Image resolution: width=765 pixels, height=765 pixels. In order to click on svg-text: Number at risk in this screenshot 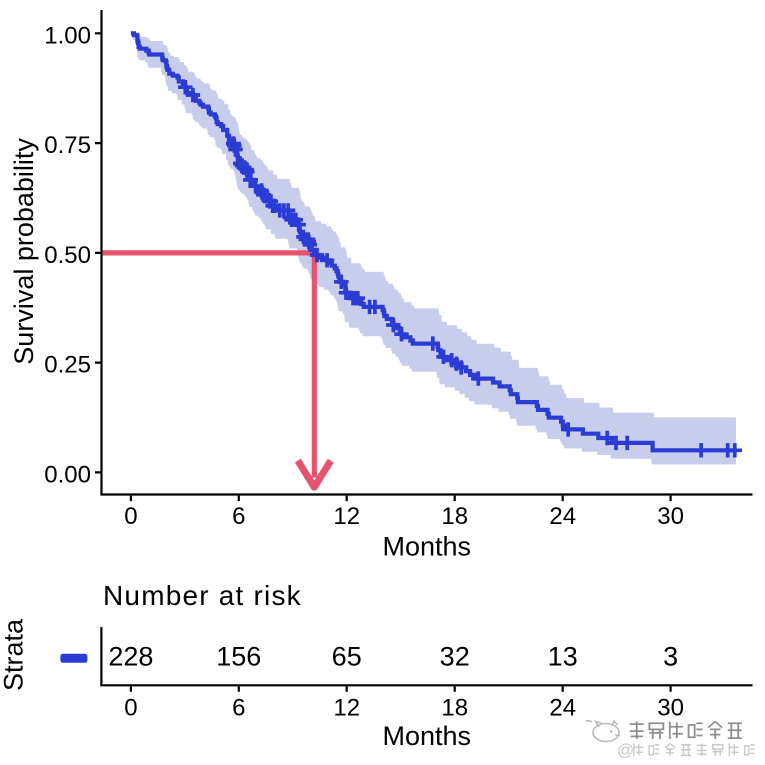, I will do `click(202, 595)`.